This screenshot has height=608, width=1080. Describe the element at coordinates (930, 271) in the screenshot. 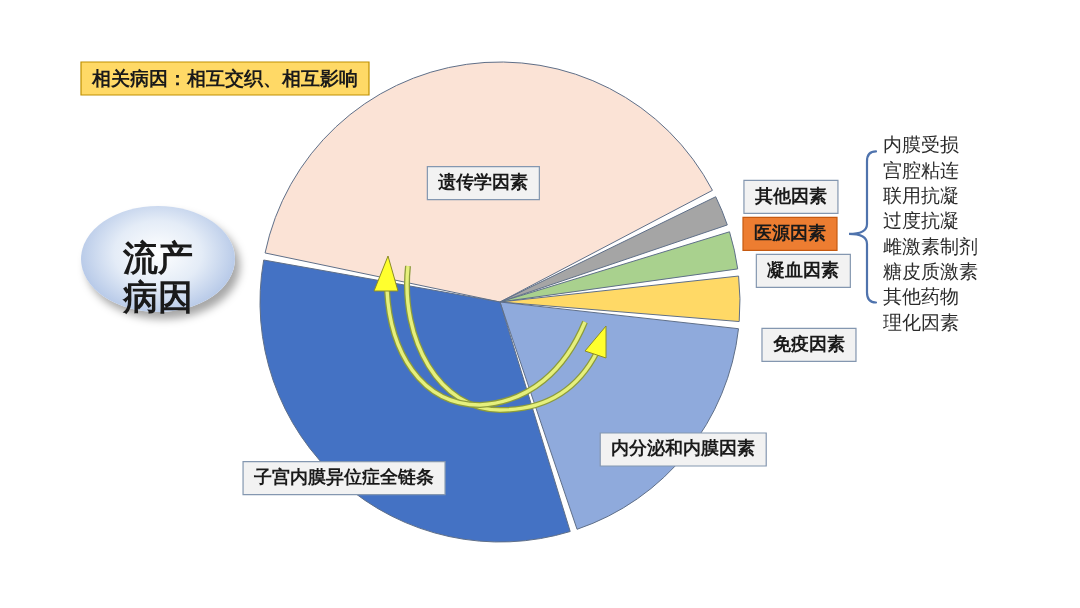

I see `text: 糖皮质激素` at that location.